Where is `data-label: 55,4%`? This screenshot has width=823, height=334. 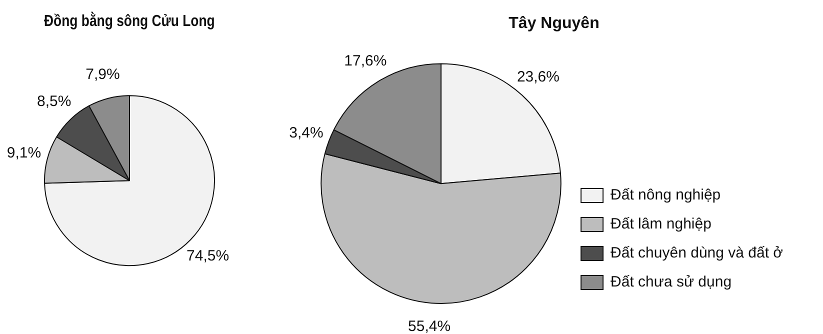
data-label: 55,4% is located at coordinates (429, 326).